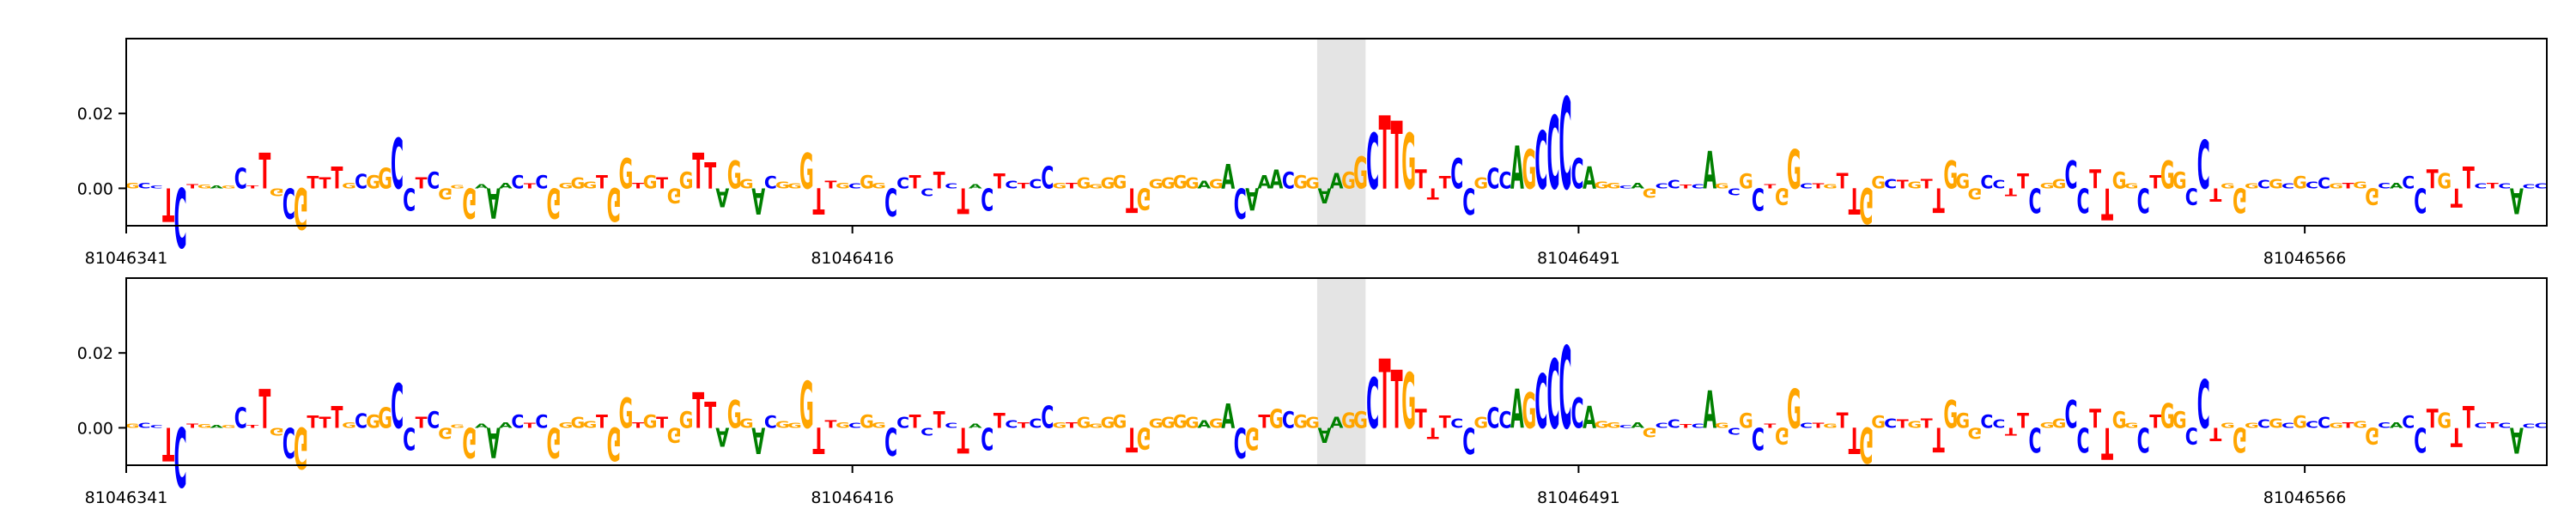 This screenshot has width=2576, height=515. I want to click on x-tick-label: 81046566, so click(2305, 258).